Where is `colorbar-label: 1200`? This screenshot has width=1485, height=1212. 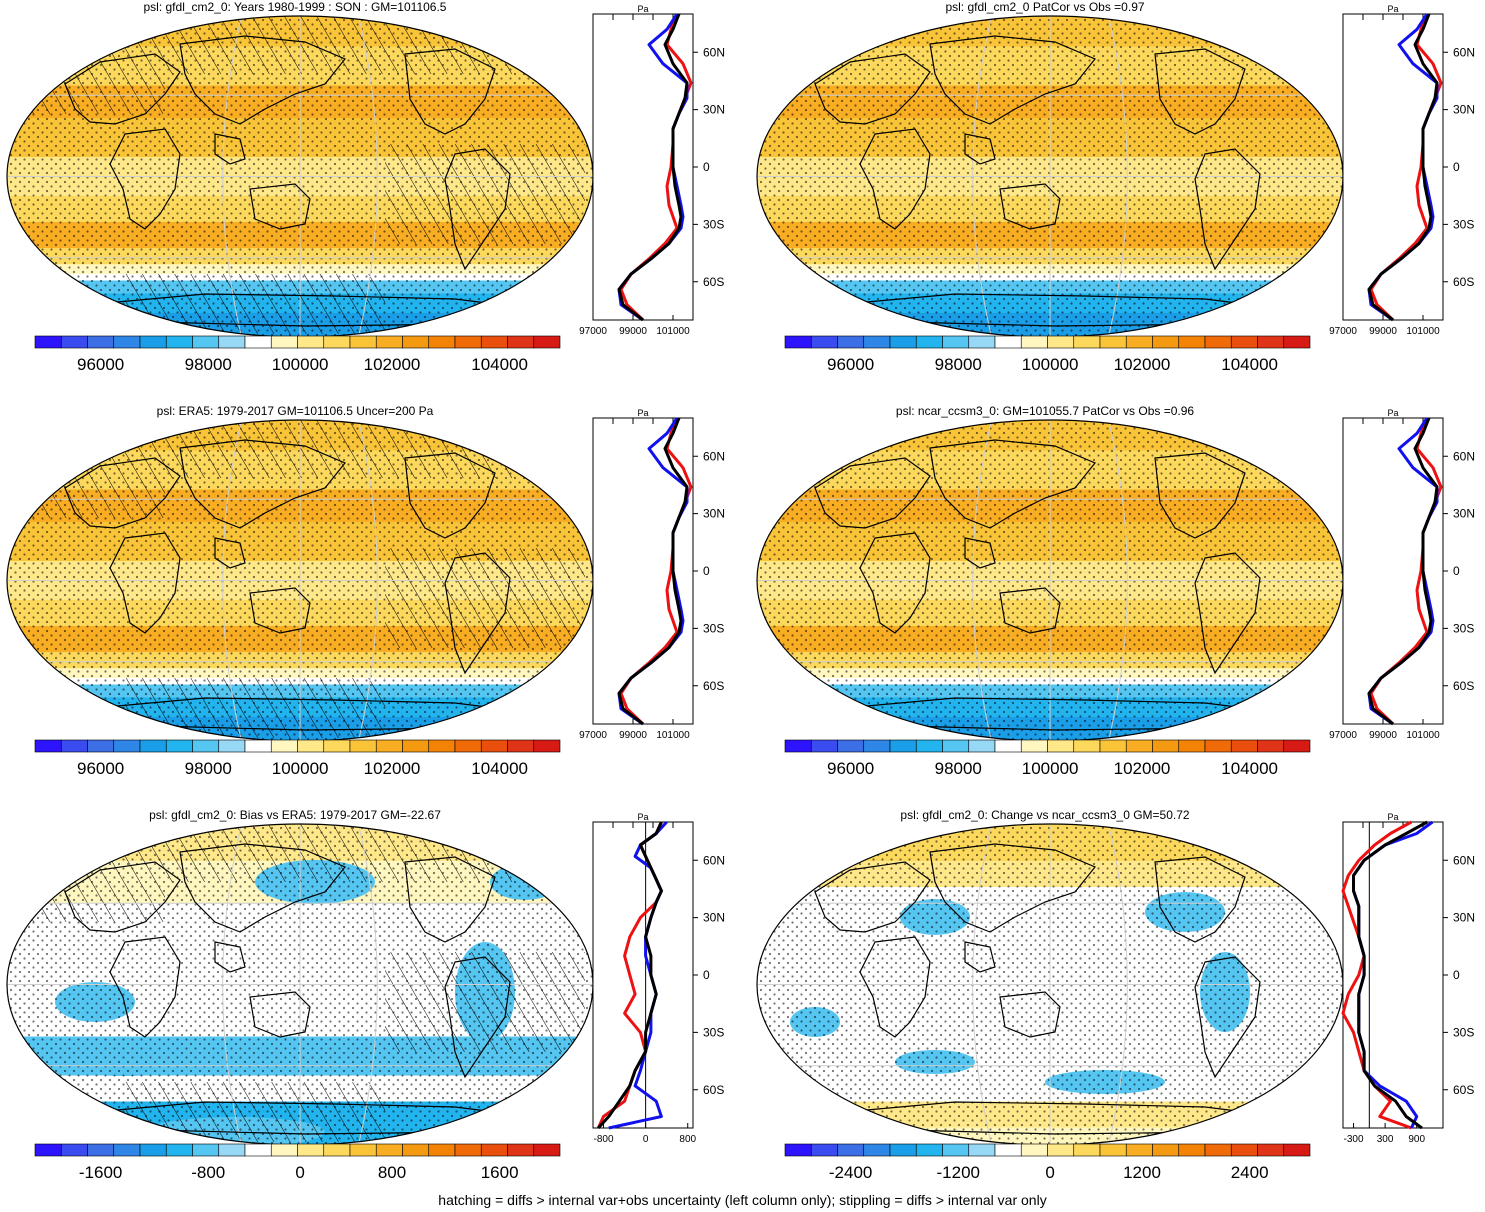
colorbar-label: 1200 is located at coordinates (1142, 1172).